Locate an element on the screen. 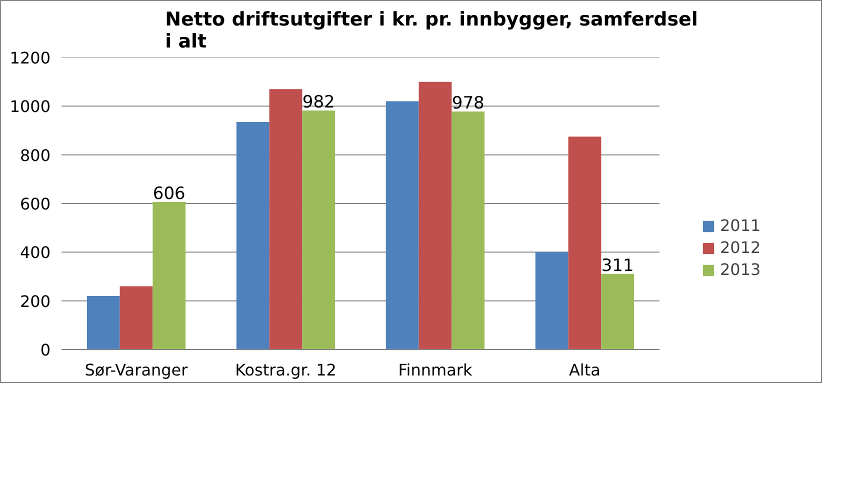  y-tick-label: 0 is located at coordinates (45, 350).